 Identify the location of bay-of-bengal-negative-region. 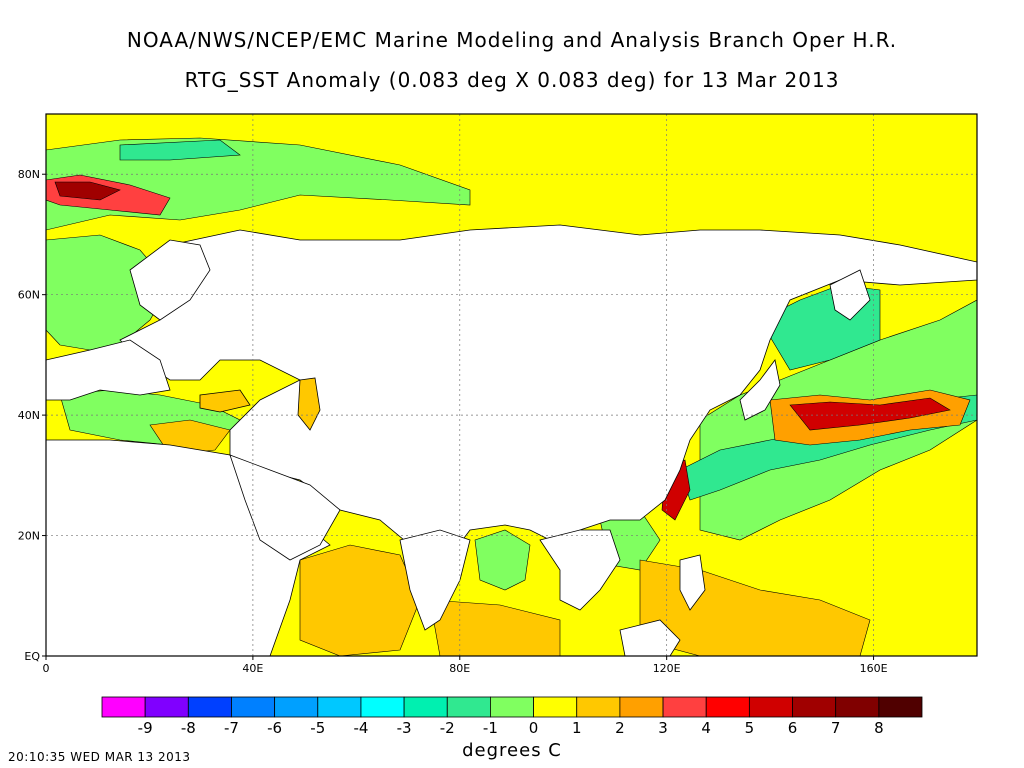
(502, 560).